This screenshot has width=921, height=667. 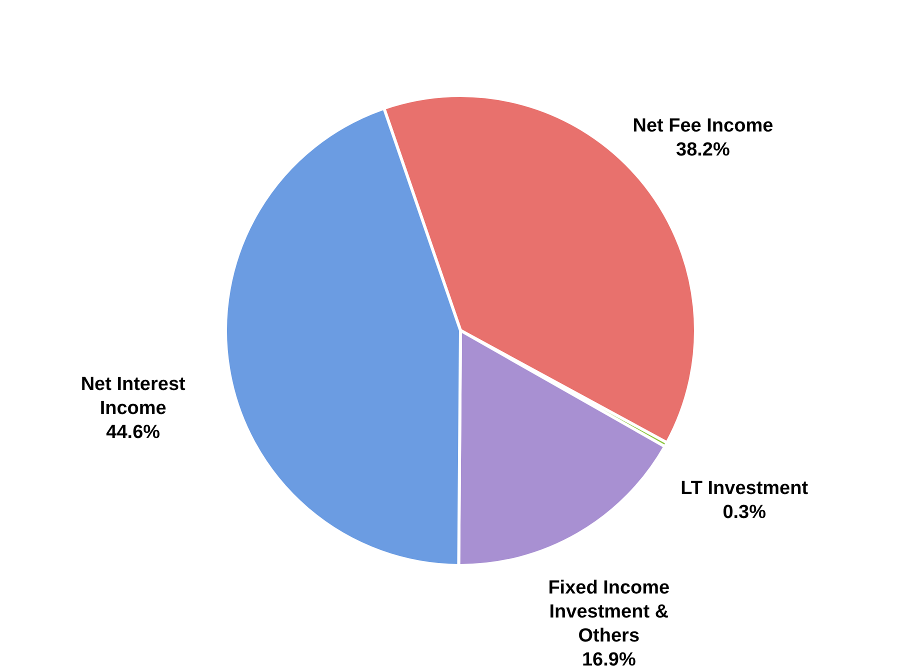 I want to click on slice-label: Fixed Income Investment & Others, so click(x=609, y=612).